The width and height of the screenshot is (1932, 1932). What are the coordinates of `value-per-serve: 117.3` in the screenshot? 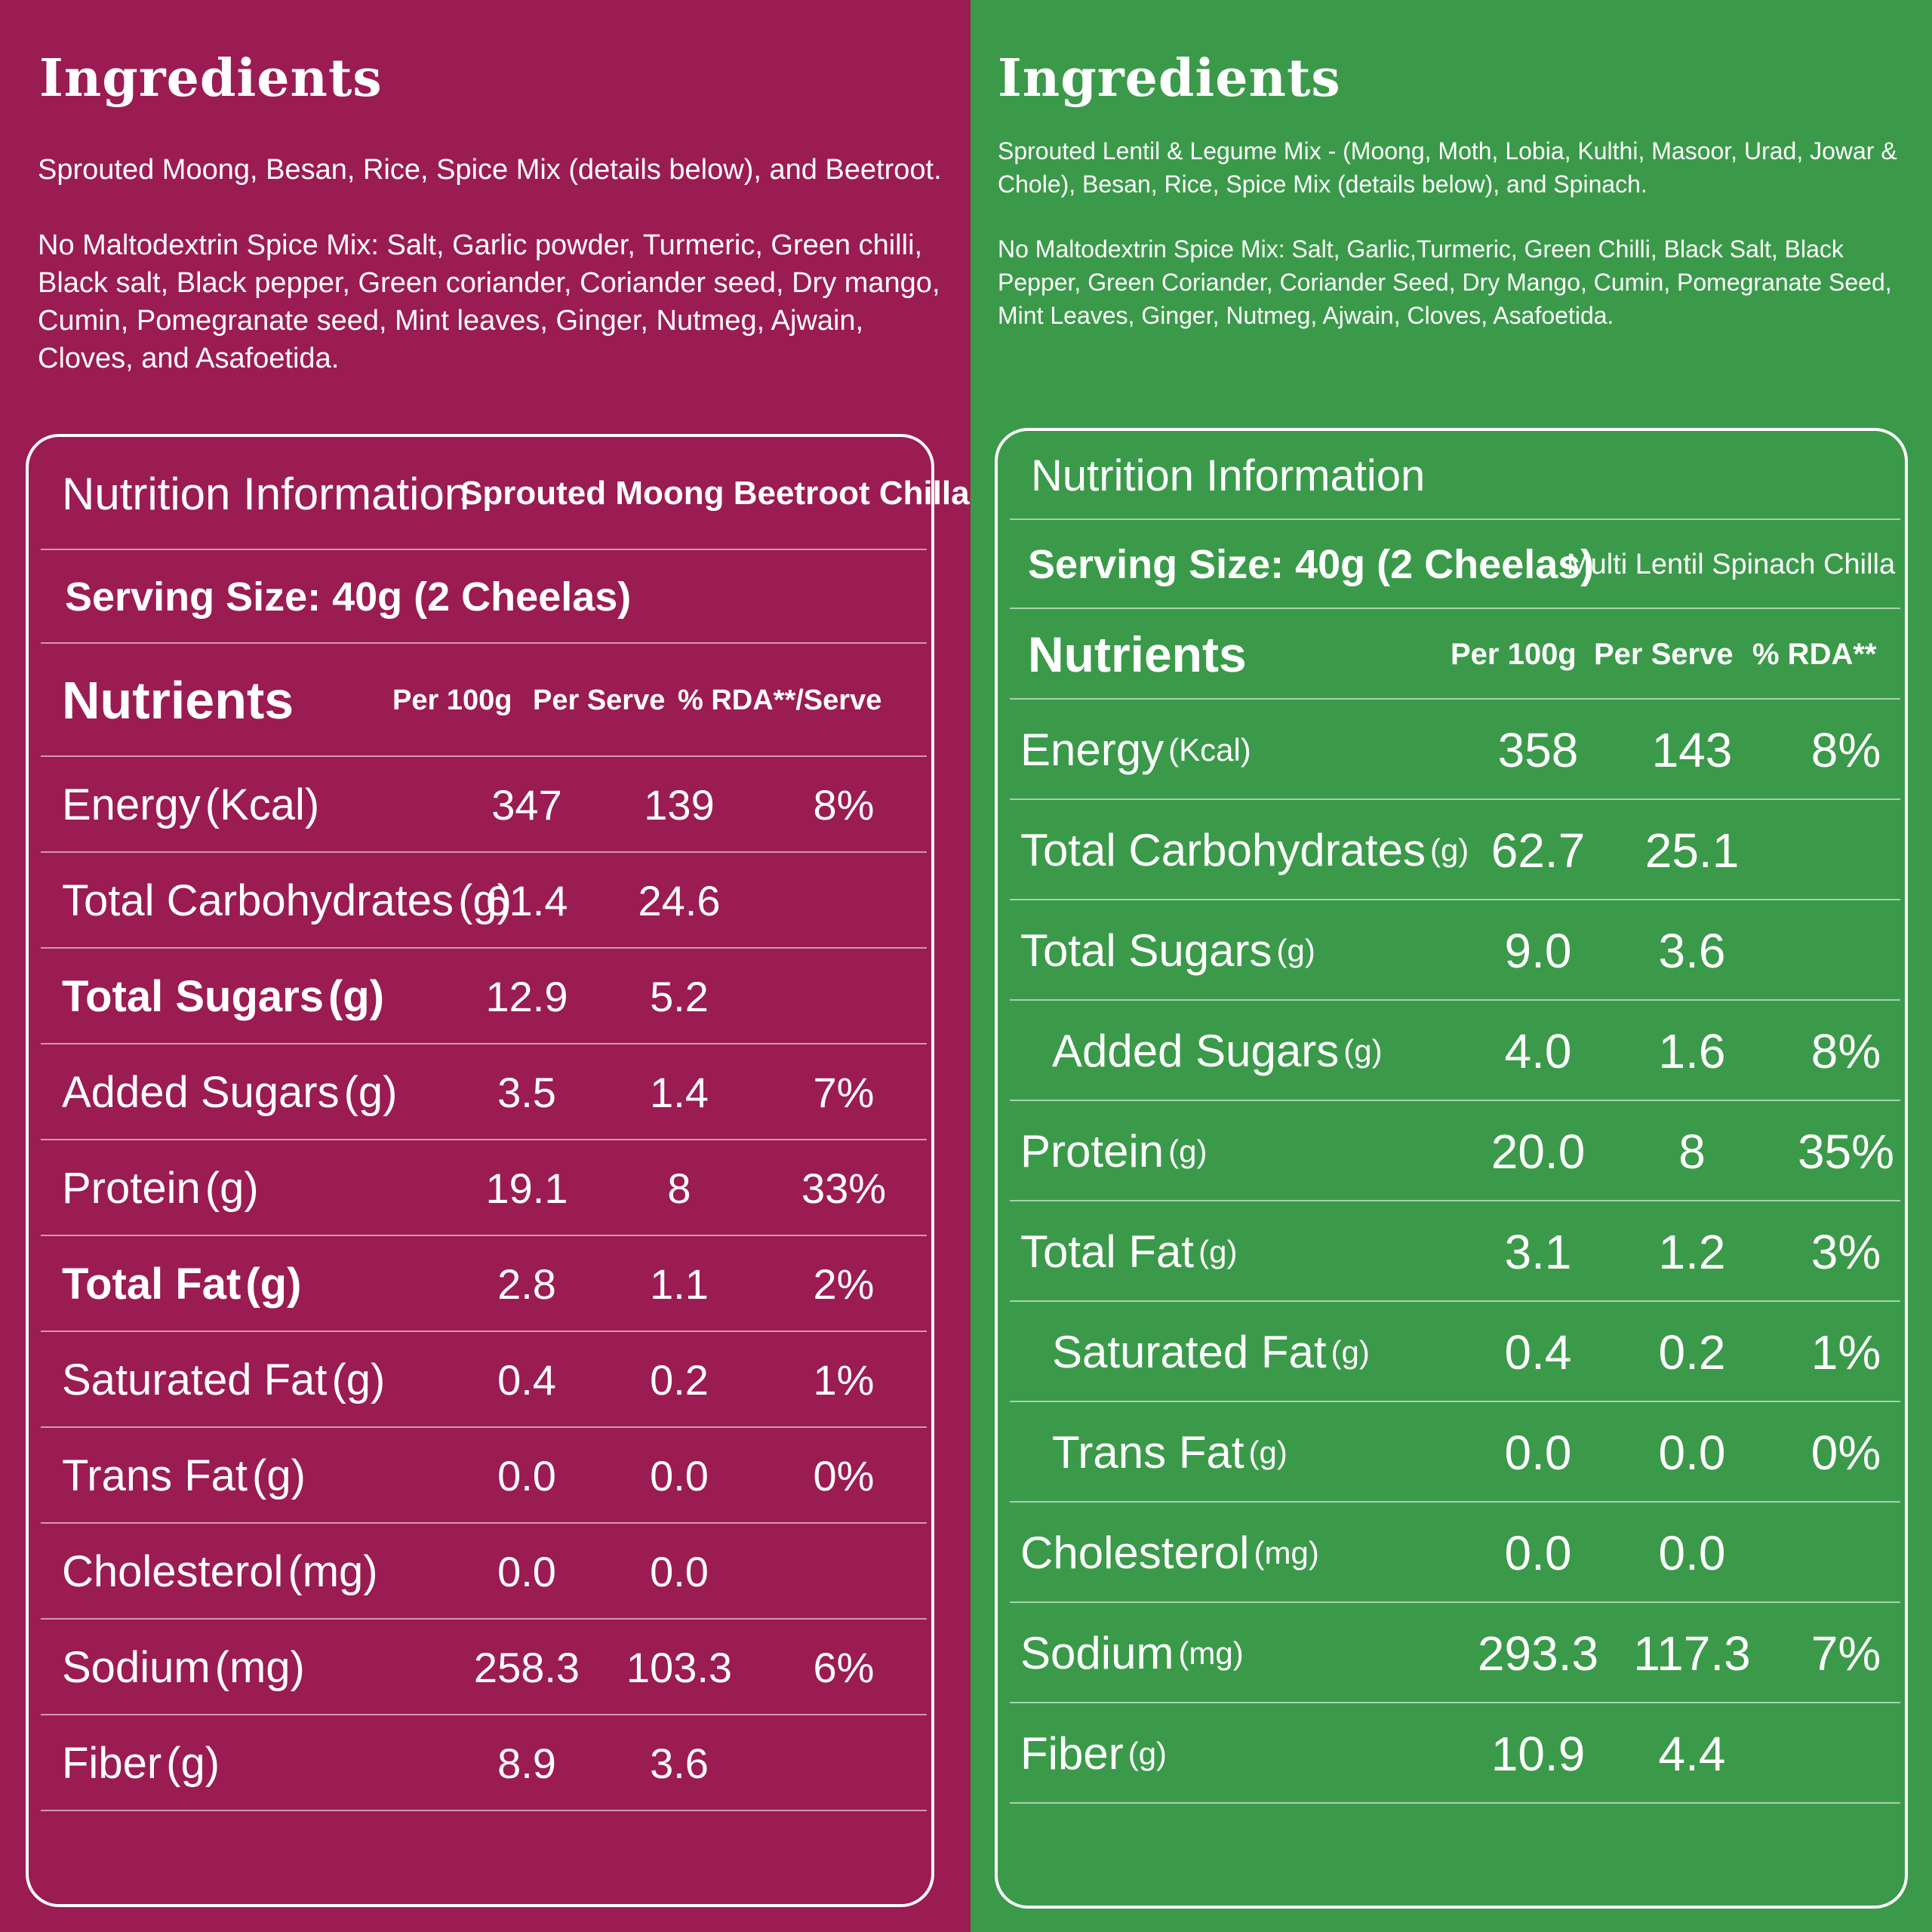 It's located at (1692, 1653).